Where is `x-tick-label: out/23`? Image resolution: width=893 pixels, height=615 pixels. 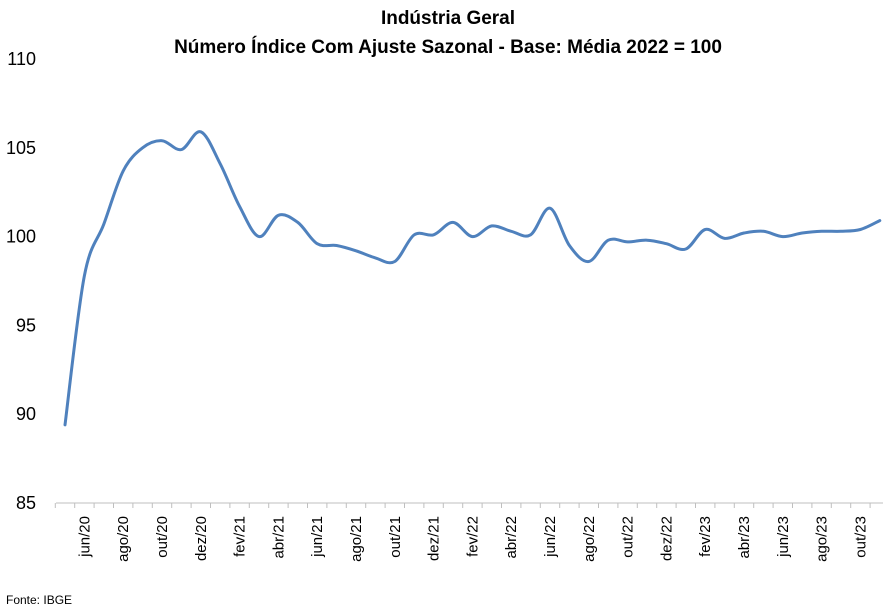
x-tick-label: out/23 is located at coordinates (860, 537).